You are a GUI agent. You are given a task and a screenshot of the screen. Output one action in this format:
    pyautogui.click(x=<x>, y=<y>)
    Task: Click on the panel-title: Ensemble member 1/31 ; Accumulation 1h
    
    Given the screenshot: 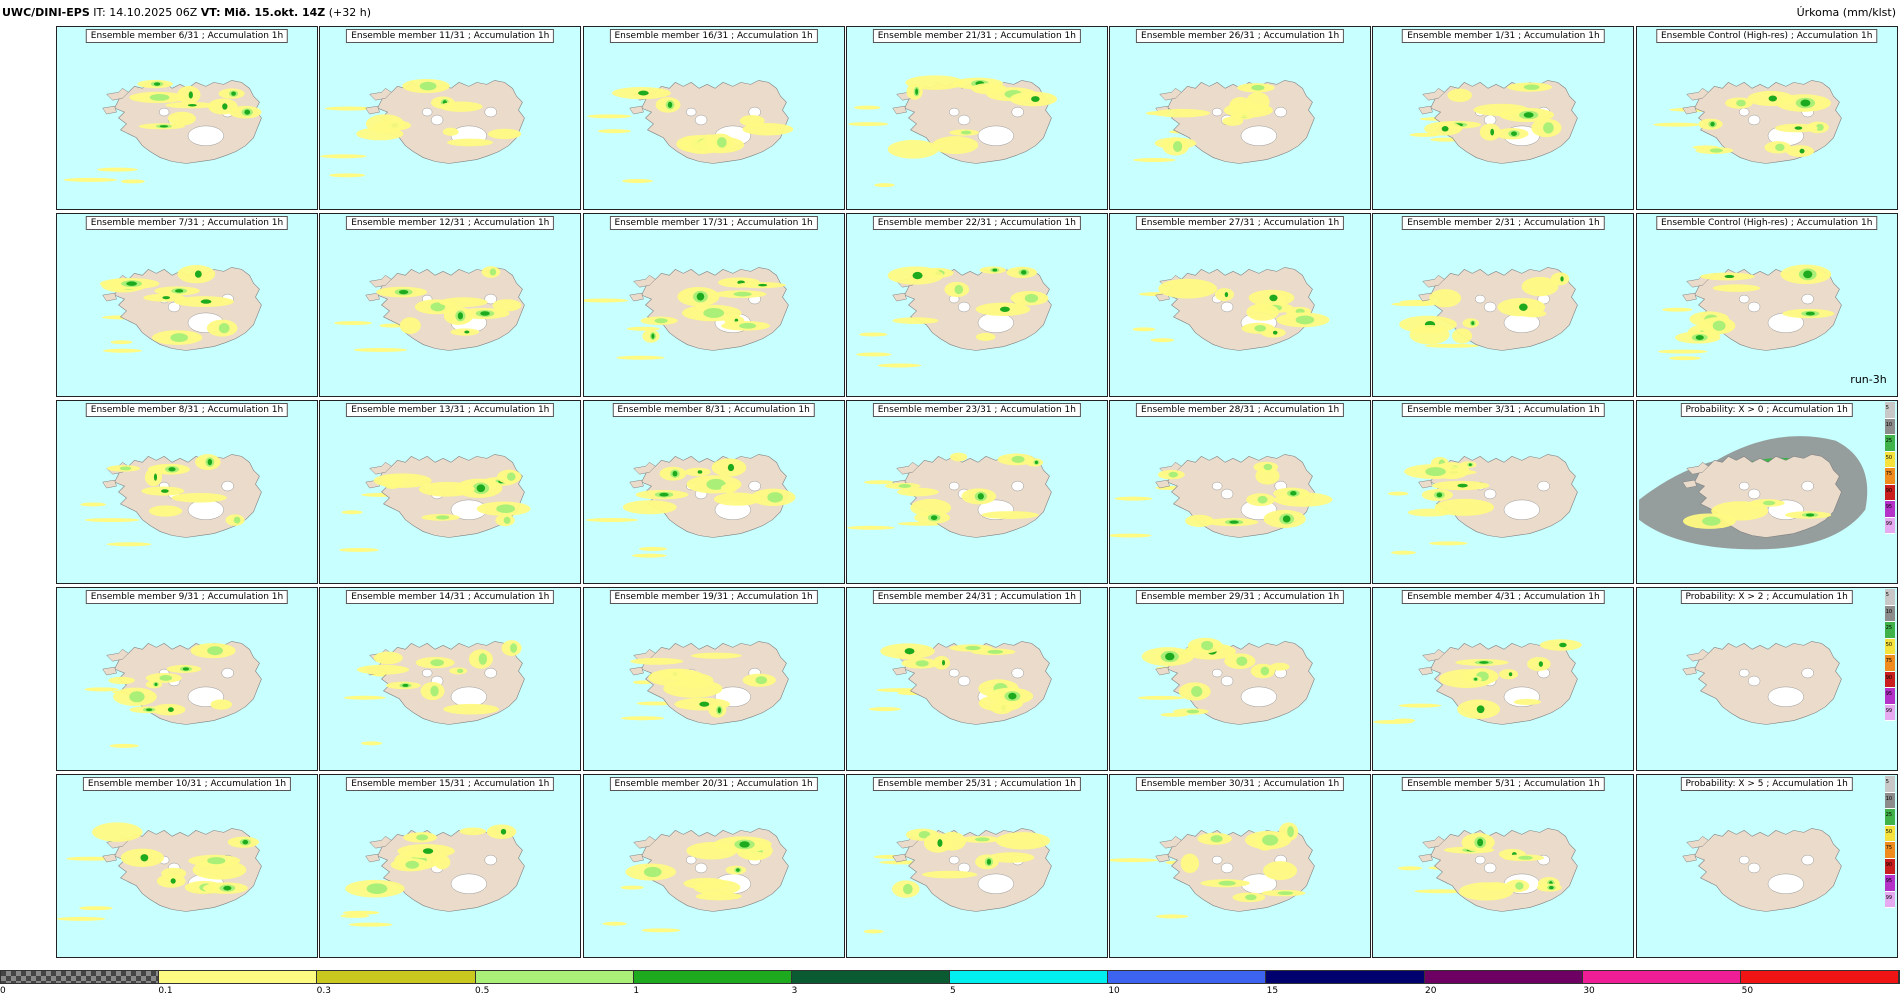 What is the action you would take?
    pyautogui.click(x=1503, y=36)
    